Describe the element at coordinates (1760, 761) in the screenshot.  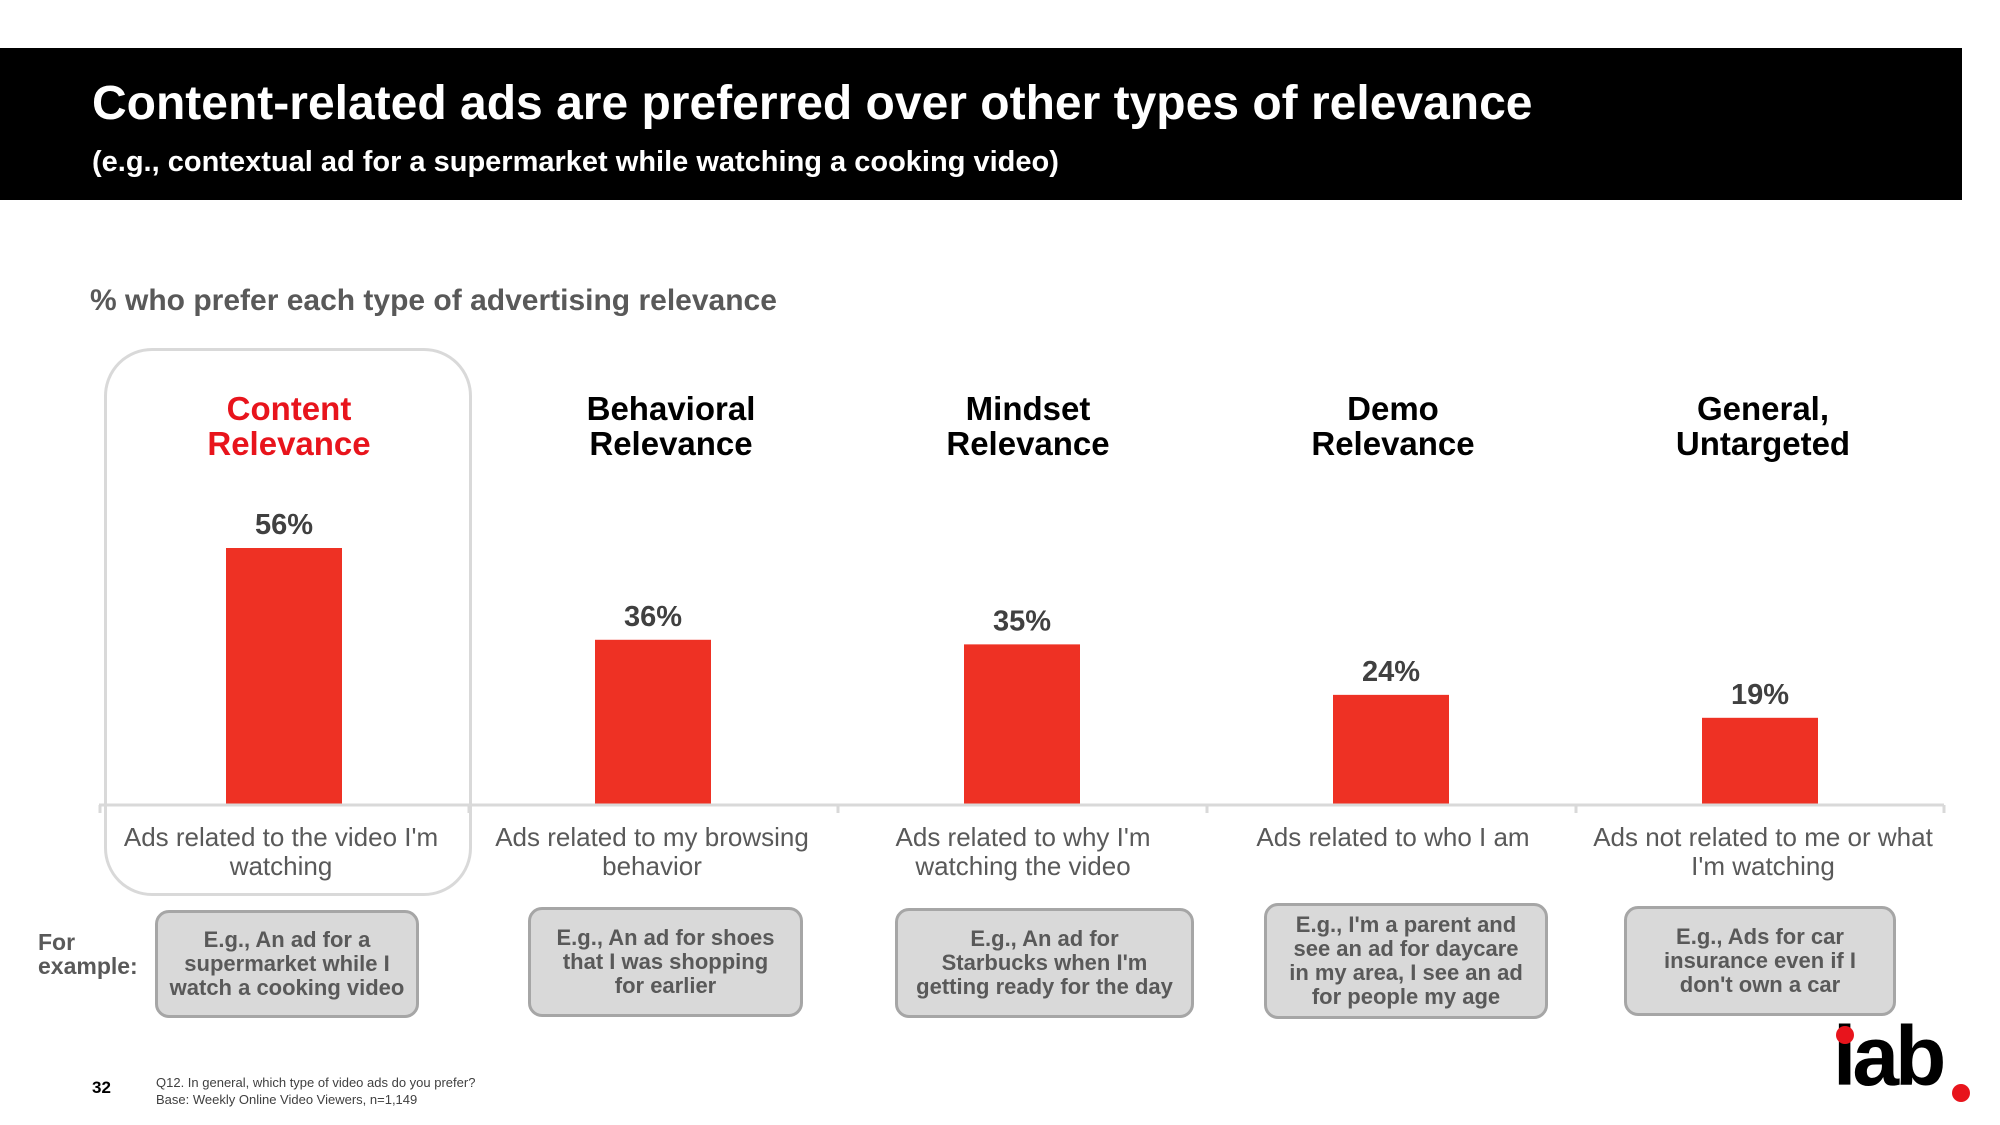
I see `bar-general` at that location.